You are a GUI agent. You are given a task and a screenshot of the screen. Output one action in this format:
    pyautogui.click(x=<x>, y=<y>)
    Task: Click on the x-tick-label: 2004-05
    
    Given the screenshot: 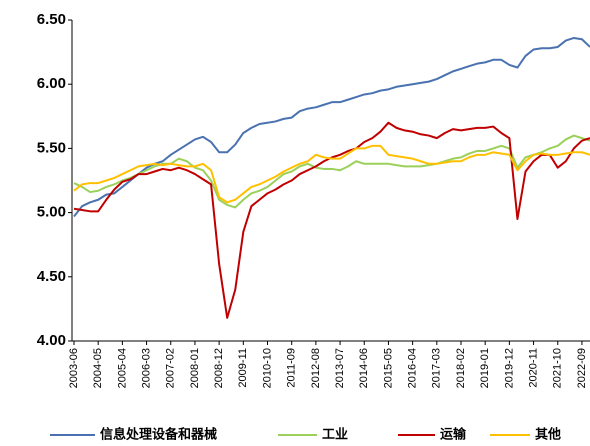 What is the action you would take?
    pyautogui.click(x=98, y=368)
    